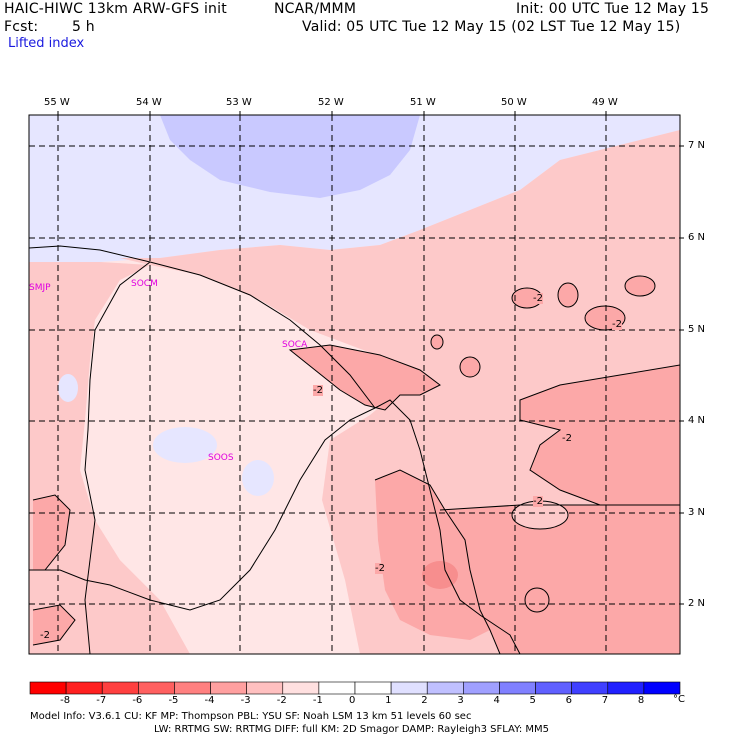 The width and height of the screenshot is (740, 740). I want to click on forecast-hours: 5 h, so click(83, 27).